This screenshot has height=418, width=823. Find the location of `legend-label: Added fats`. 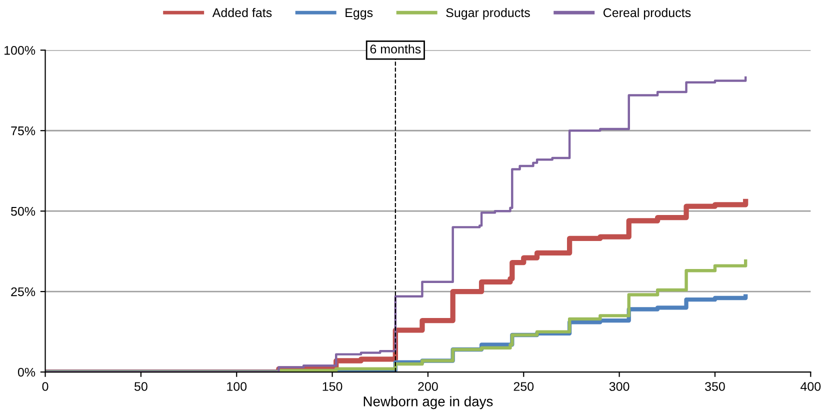

legend-label: Added fats is located at coordinates (242, 13).